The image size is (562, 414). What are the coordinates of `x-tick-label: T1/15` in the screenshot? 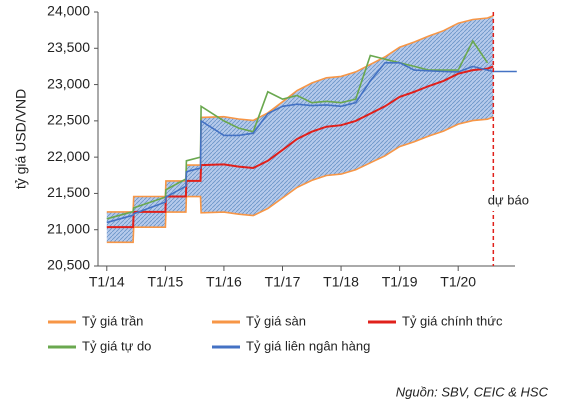 It's located at (165, 282).